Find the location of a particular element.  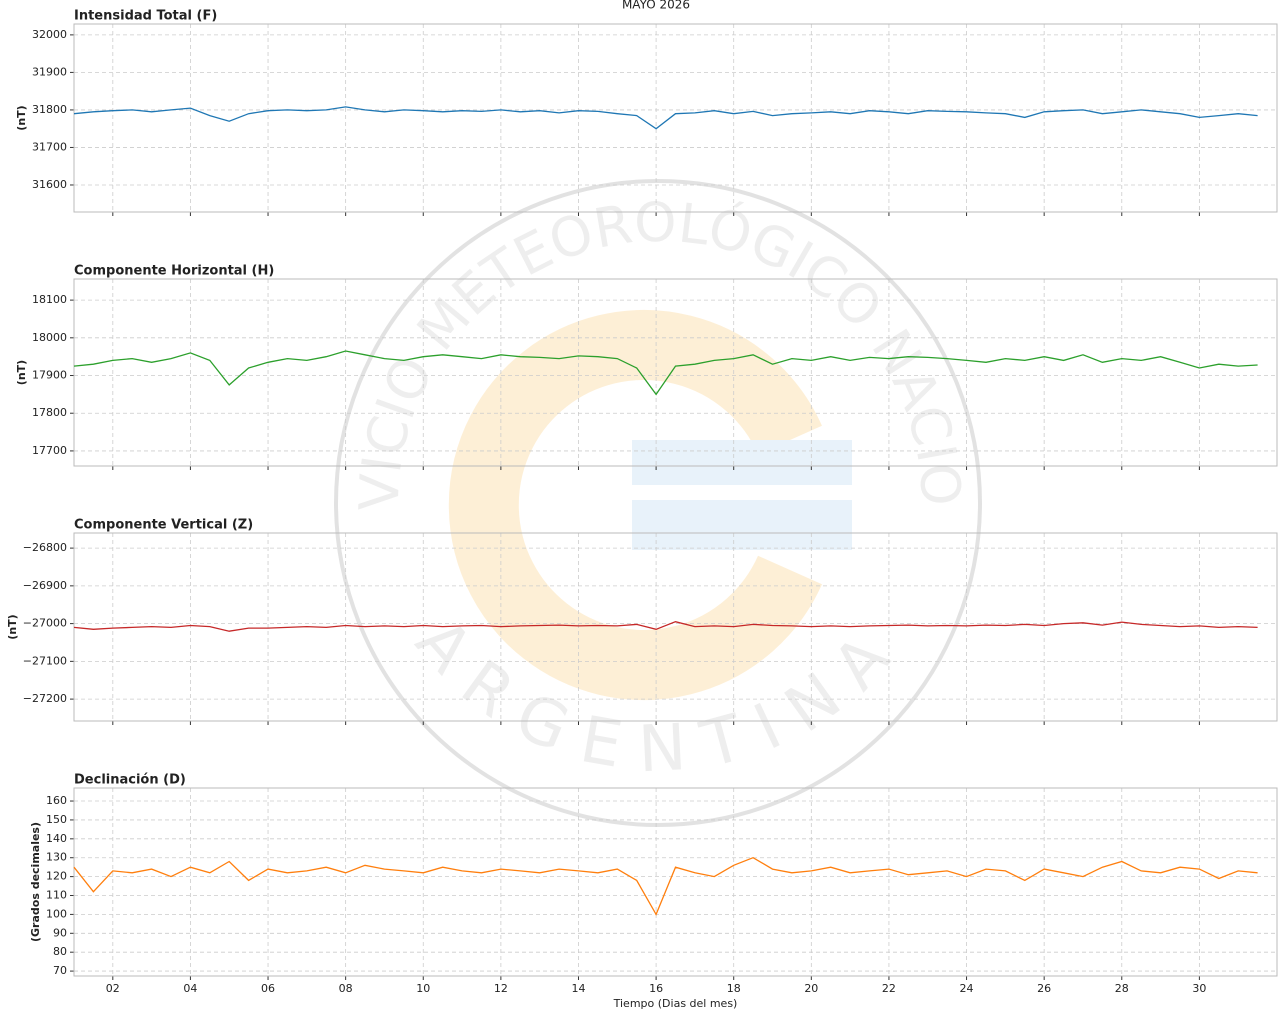

y-tick-label: 90 is located at coordinates (60, 932).